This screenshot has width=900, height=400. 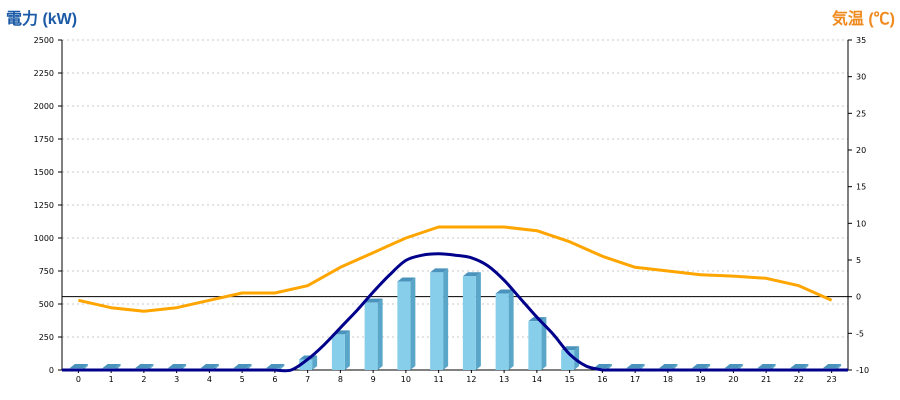 What do you see at coordinates (635, 379) in the screenshot?
I see `x-tick-label: 17` at bounding box center [635, 379].